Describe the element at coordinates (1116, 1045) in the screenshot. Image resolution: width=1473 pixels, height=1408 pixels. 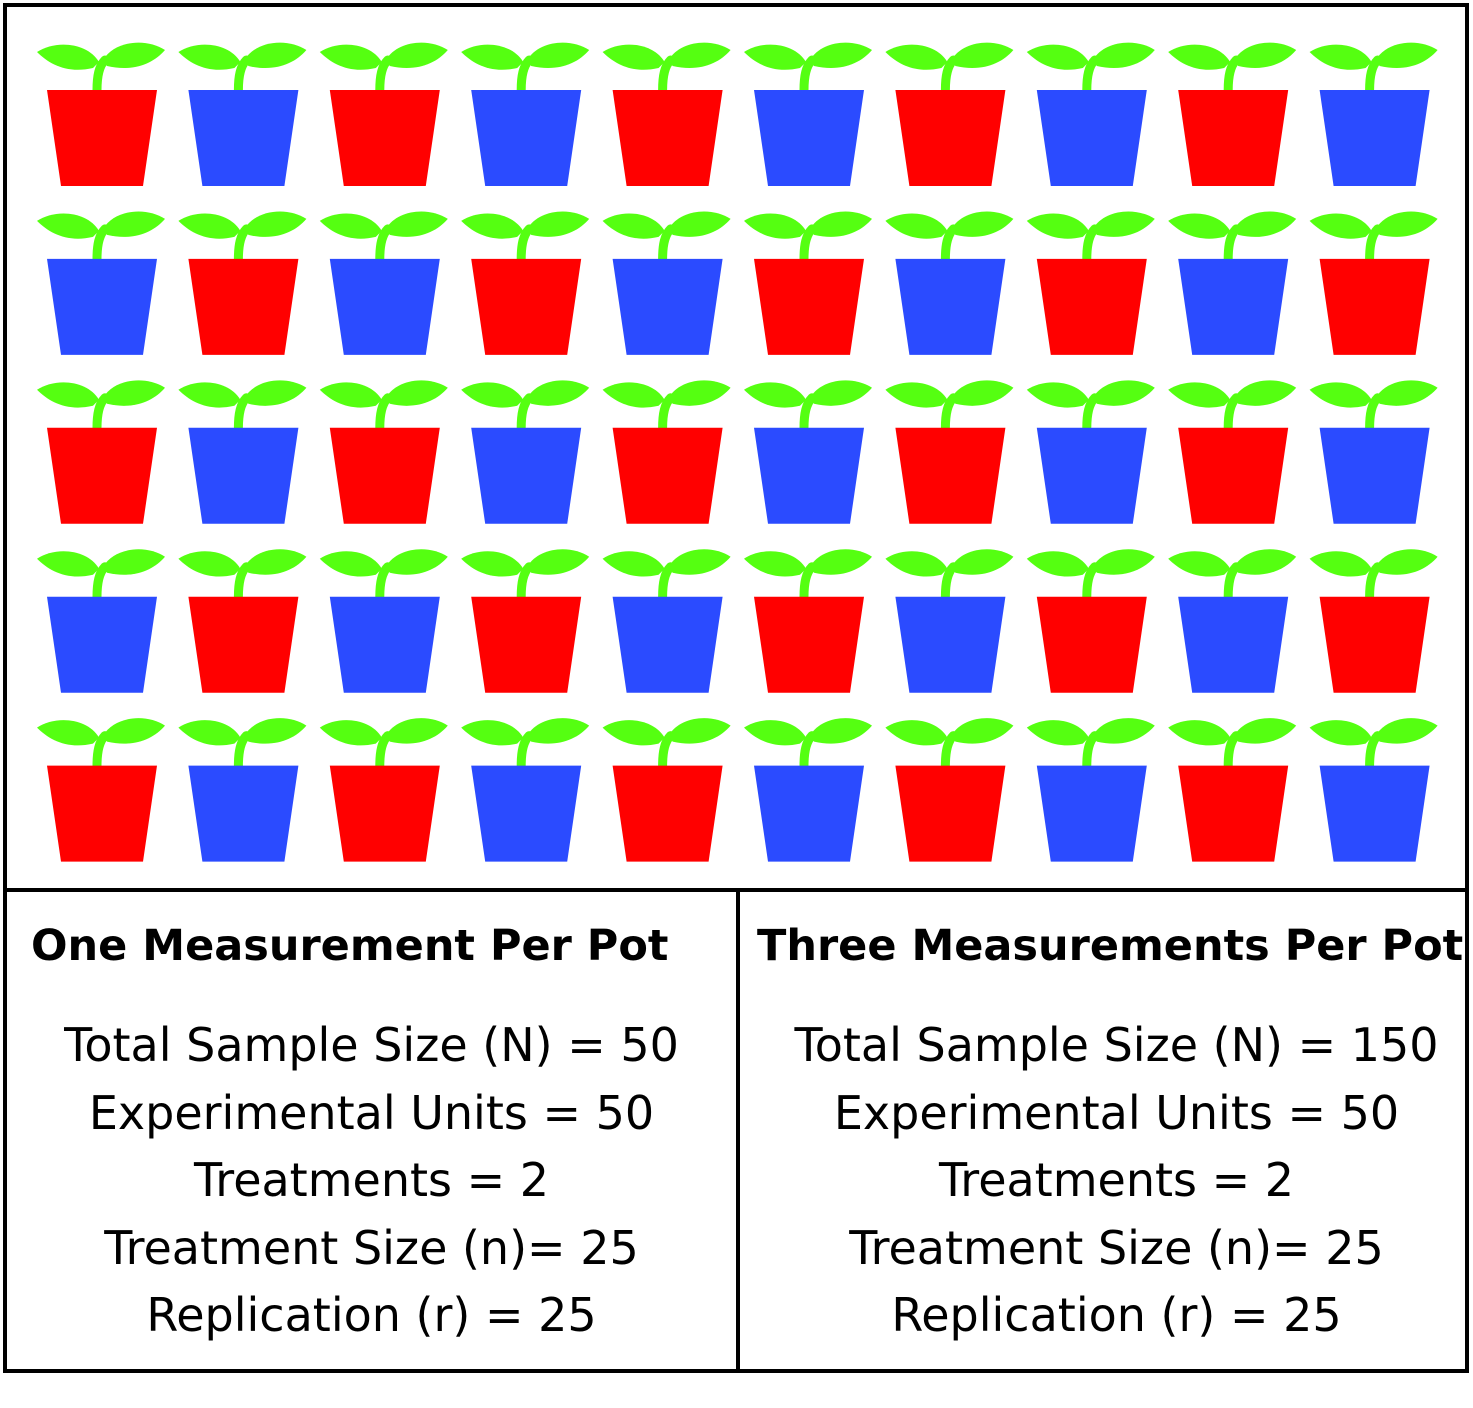
I see `total-sample-size-stat: Total Sample Size (N) = 150` at that location.